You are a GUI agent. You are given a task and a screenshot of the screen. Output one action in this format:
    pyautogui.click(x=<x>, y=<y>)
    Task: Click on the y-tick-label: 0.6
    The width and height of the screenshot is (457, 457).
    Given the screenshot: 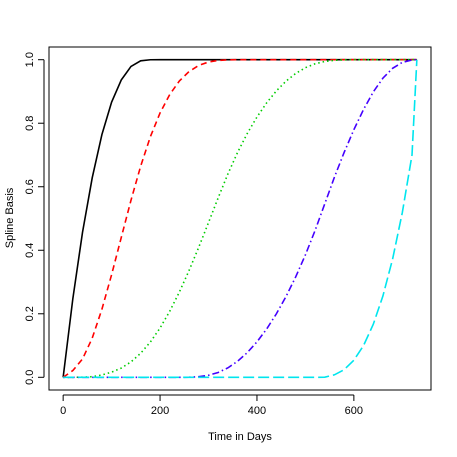 What is the action you would take?
    pyautogui.click(x=30, y=186)
    